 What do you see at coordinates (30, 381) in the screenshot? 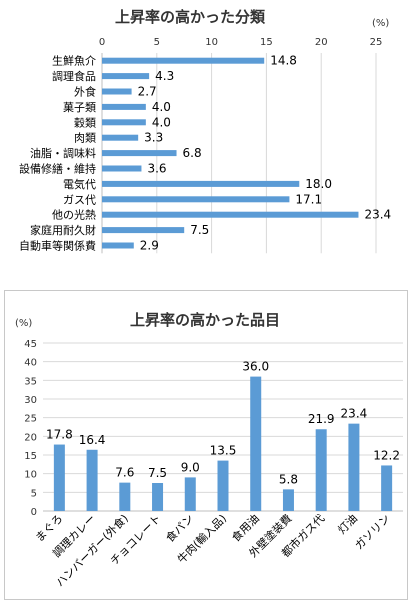
I see `tick-label: 35` at bounding box center [30, 381].